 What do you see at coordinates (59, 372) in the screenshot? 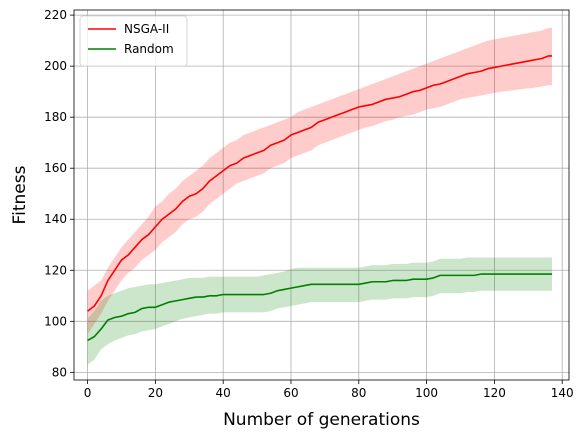
I see `y-tick-label: 80` at bounding box center [59, 372].